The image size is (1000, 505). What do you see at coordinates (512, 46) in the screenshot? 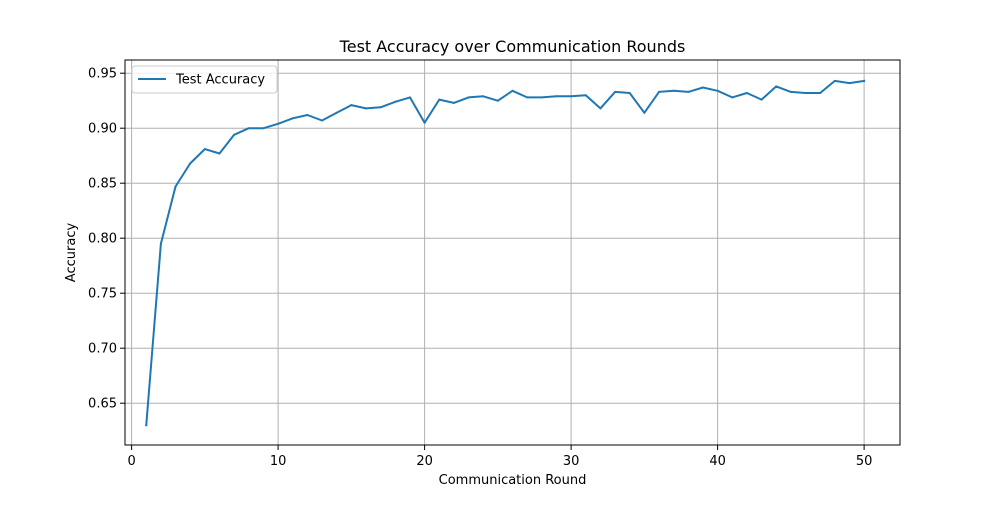
I see `chart-title: Test Accuracy over Communication Rounds` at bounding box center [512, 46].